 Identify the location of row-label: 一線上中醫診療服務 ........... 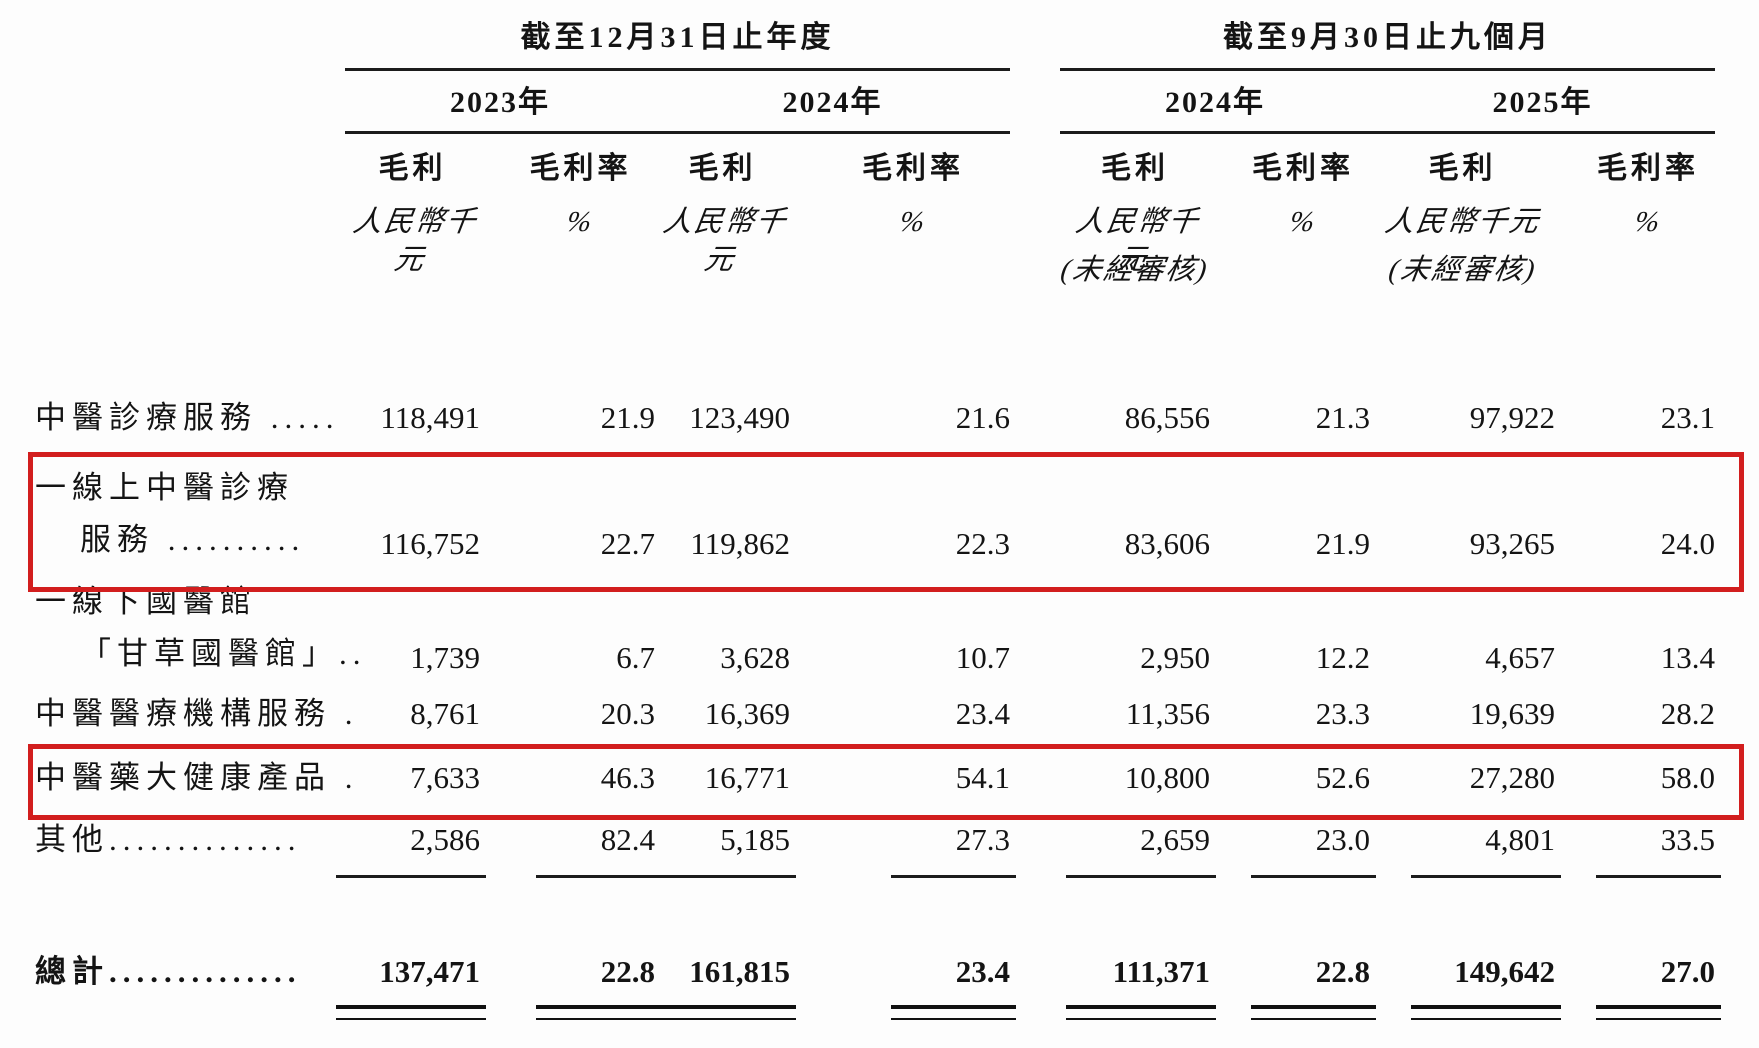
(187, 514).